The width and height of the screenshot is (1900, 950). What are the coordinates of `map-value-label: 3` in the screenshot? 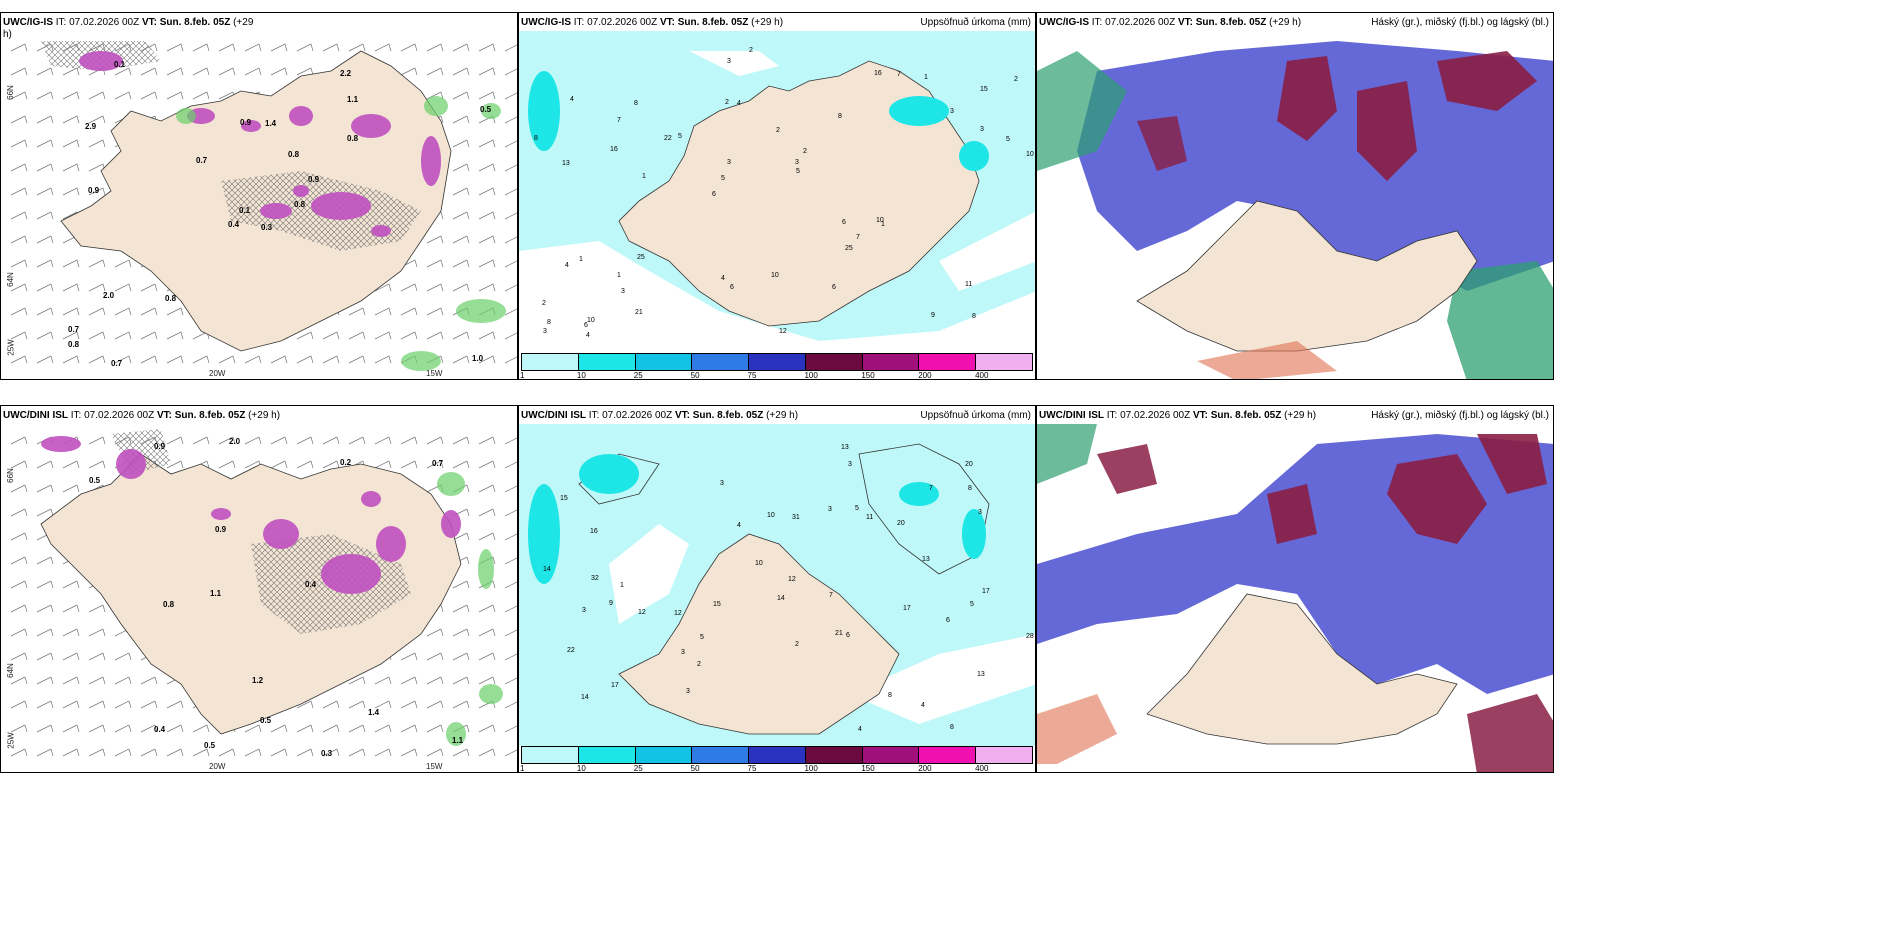 It's located at (688, 691).